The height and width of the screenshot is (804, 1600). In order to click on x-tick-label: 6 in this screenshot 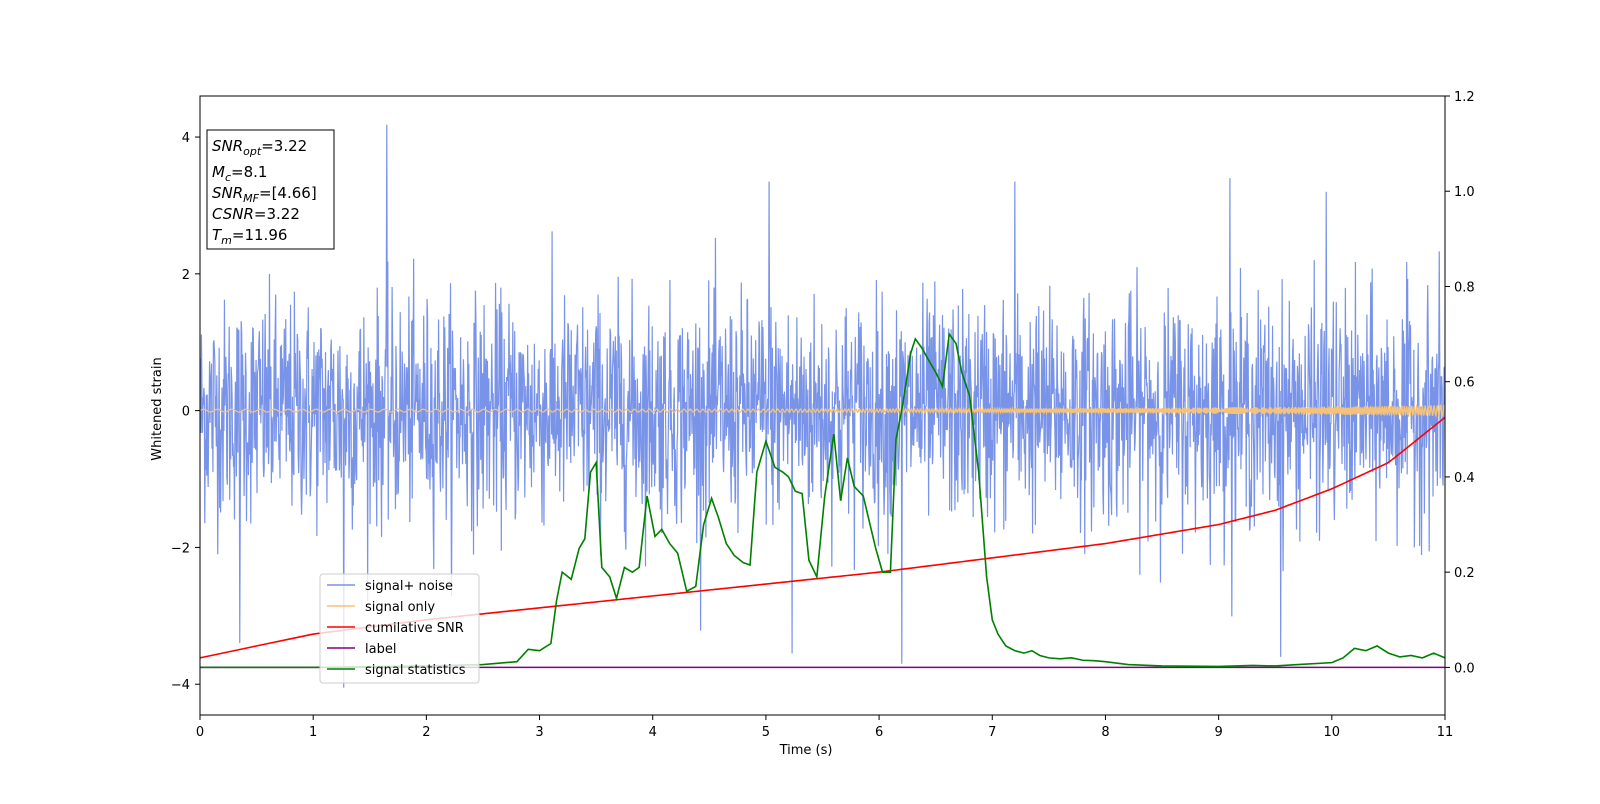, I will do `click(879, 732)`.